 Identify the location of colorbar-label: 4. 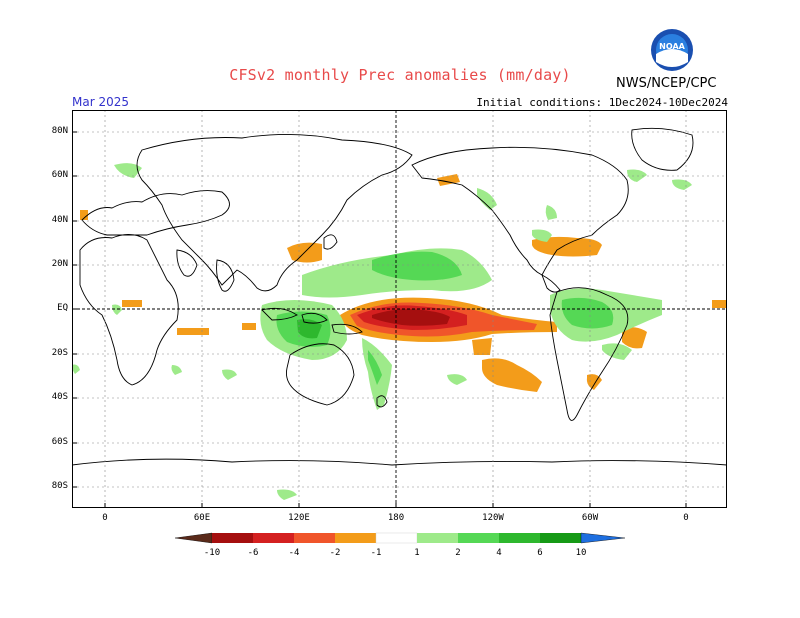
(499, 553).